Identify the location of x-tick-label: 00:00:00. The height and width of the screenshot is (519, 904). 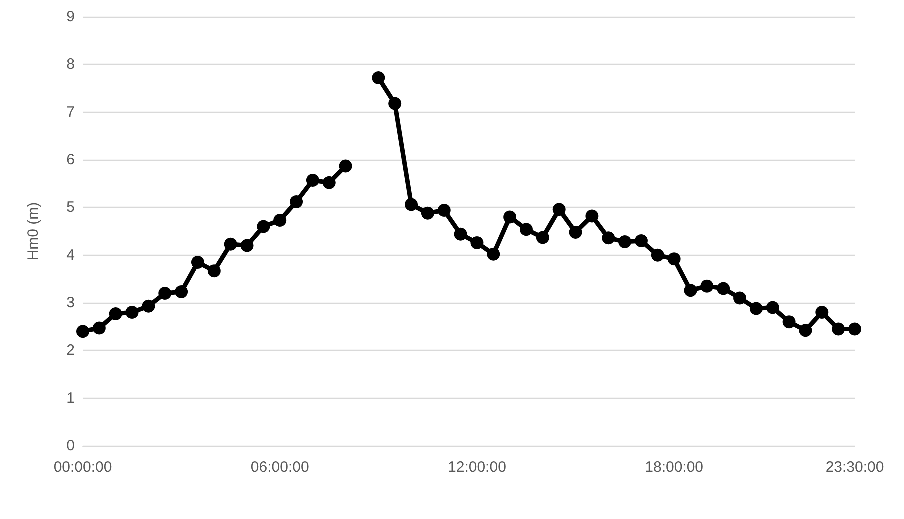
(83, 467).